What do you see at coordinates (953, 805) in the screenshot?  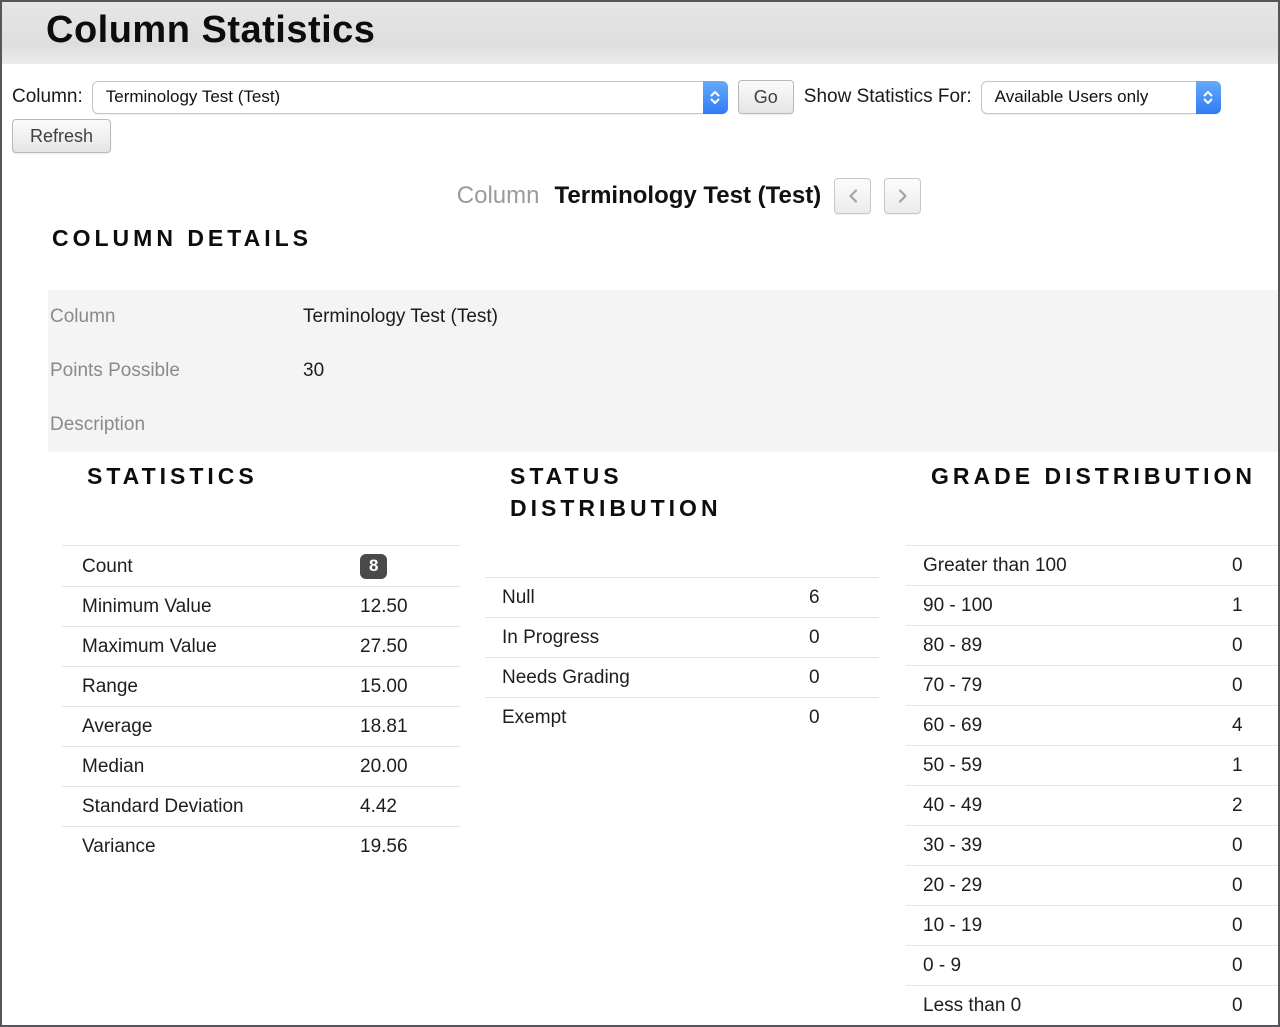 I see `grade-range-label: 40 - 49` at bounding box center [953, 805].